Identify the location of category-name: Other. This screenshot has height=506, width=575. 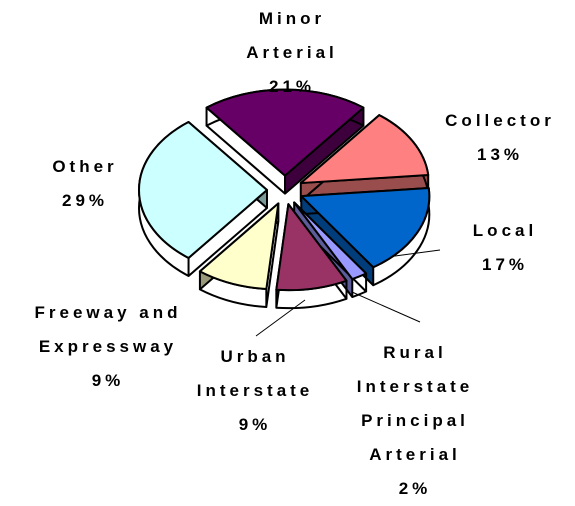
(85, 166).